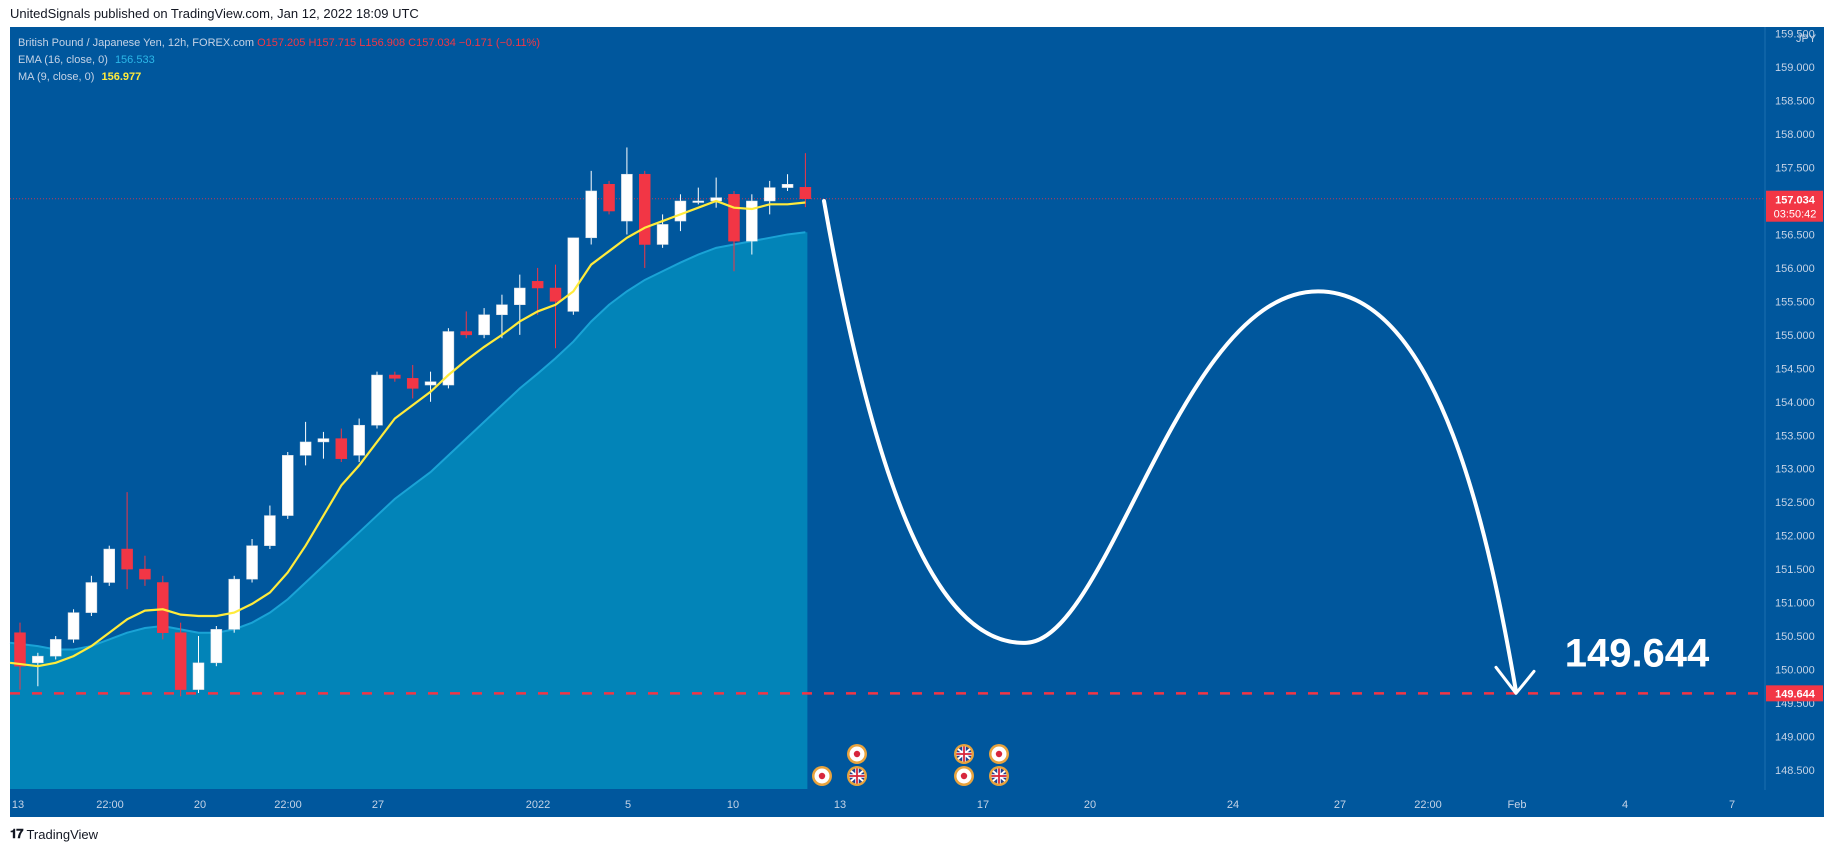 This screenshot has height=853, width=1834. I want to click on y-tick-label: 155.500, so click(1795, 302).